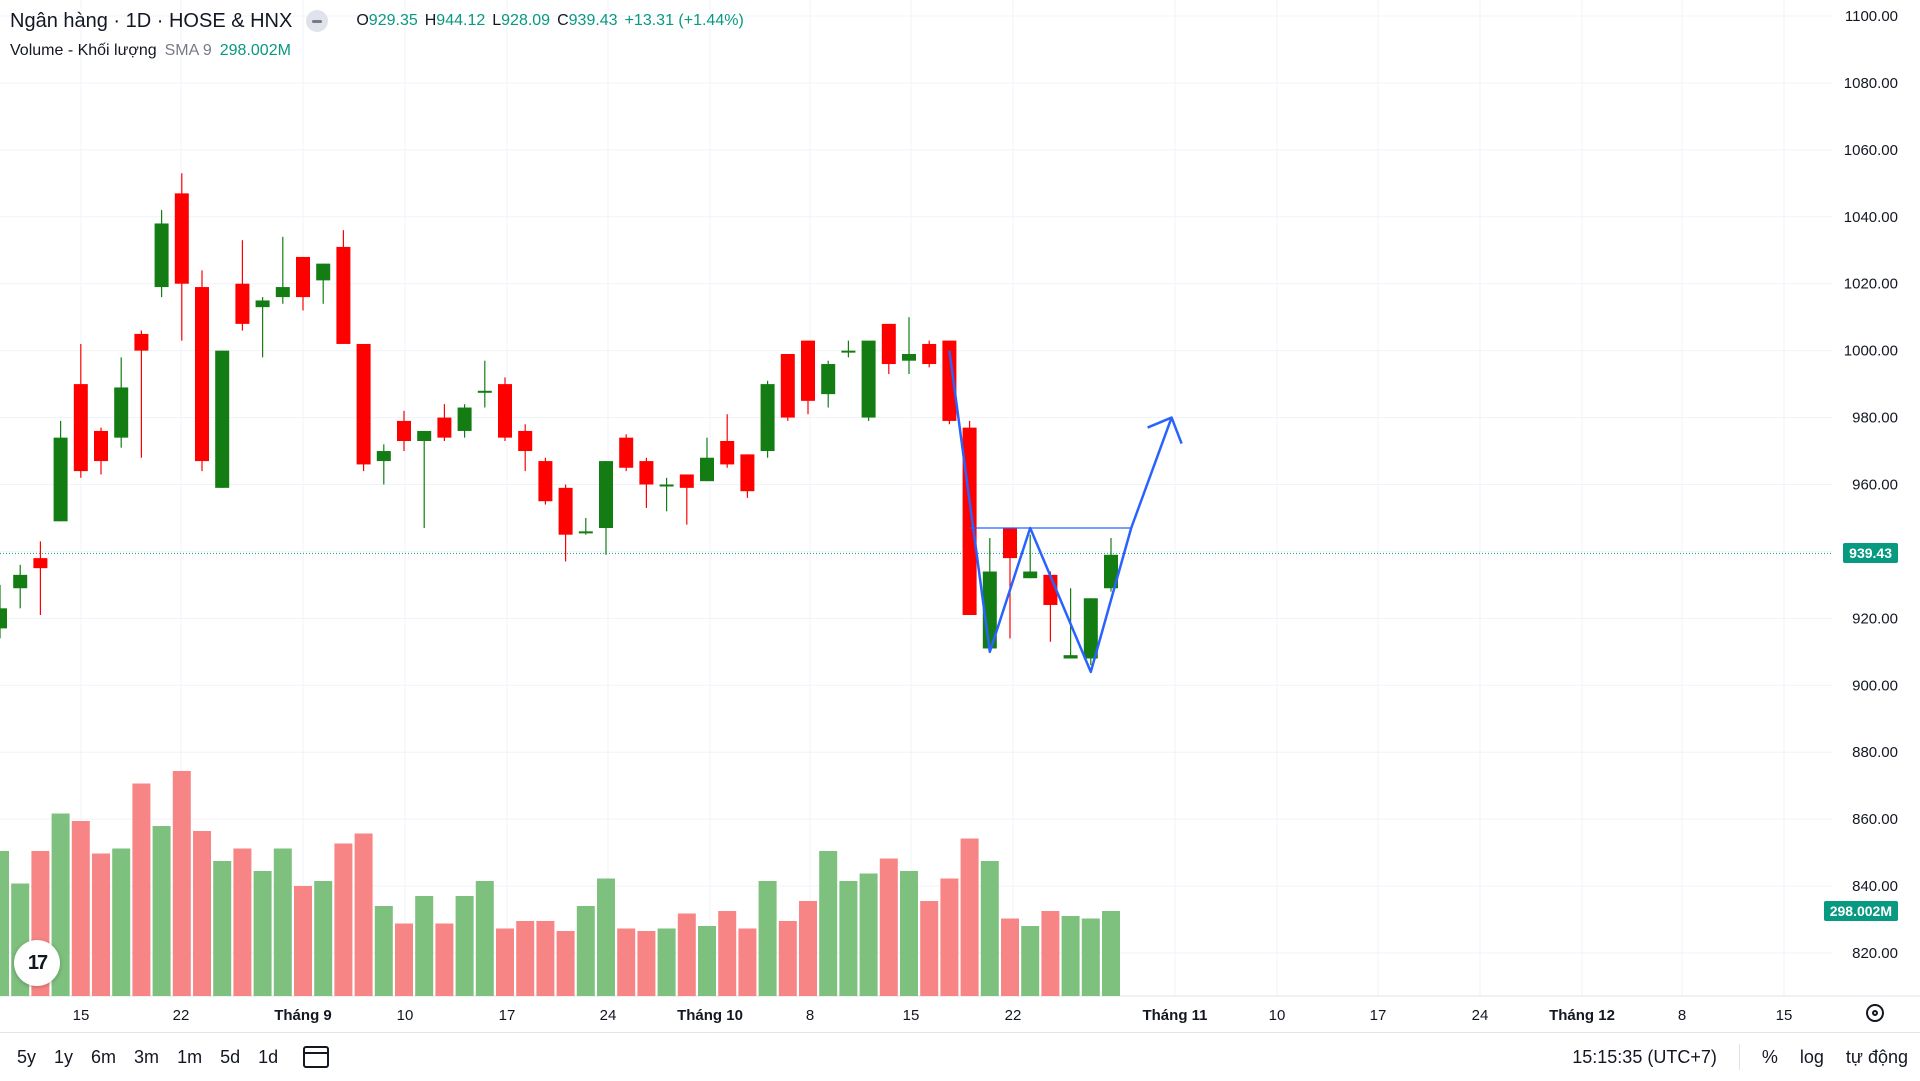 The width and height of the screenshot is (1920, 1081). I want to click on last-price-tag: 939.43, so click(1870, 553).